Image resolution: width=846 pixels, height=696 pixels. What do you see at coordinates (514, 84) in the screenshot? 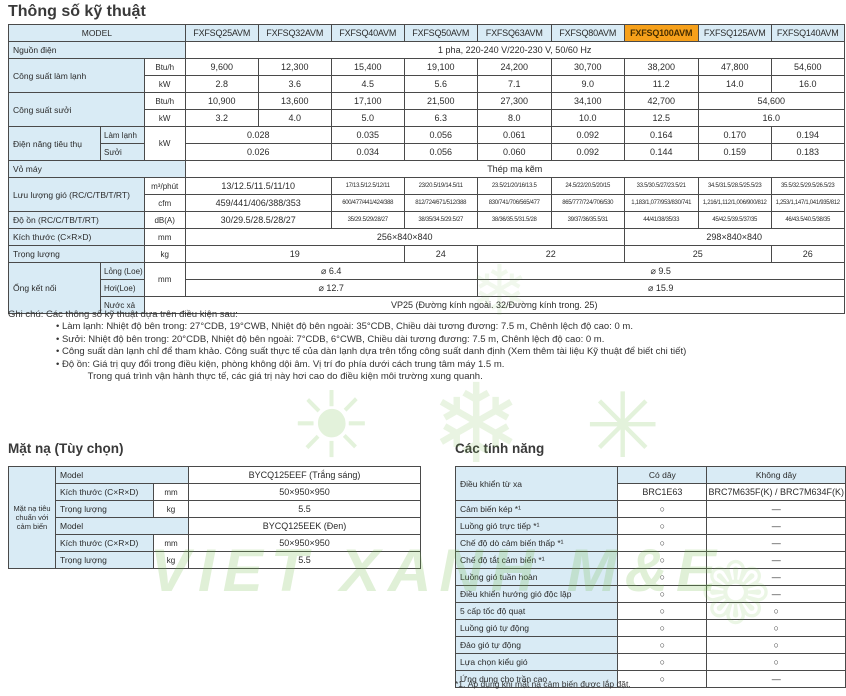
I see `value-cell: 7.1` at bounding box center [514, 84].